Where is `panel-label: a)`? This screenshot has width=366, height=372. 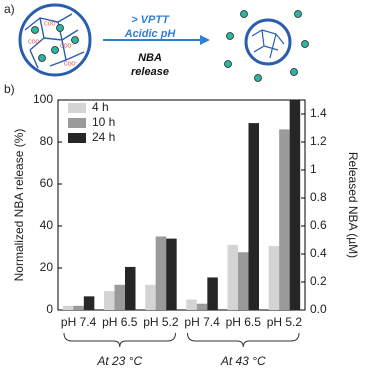 panel-label: a) is located at coordinates (9, 9).